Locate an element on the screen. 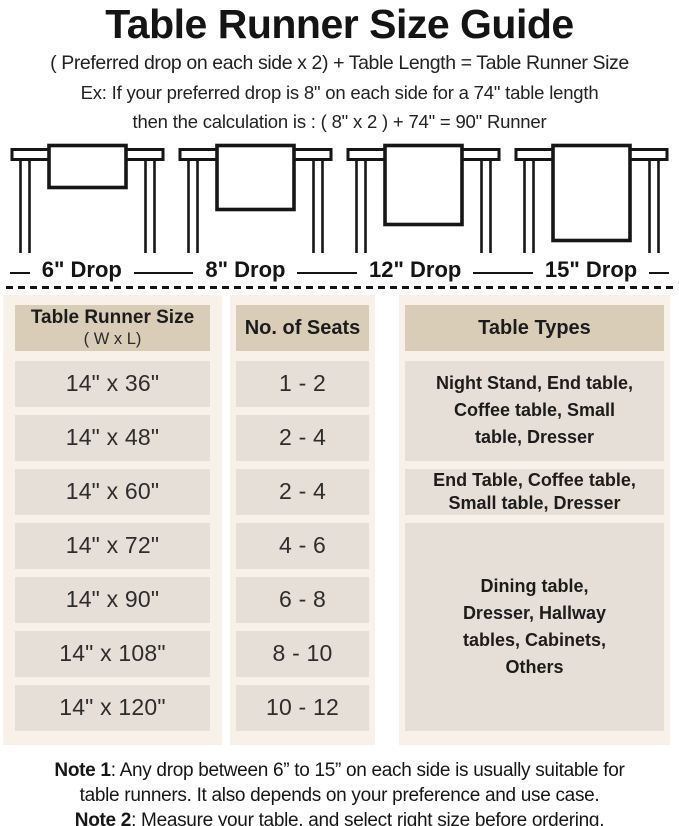  table-types-column-header: Table Types is located at coordinates (534, 327).